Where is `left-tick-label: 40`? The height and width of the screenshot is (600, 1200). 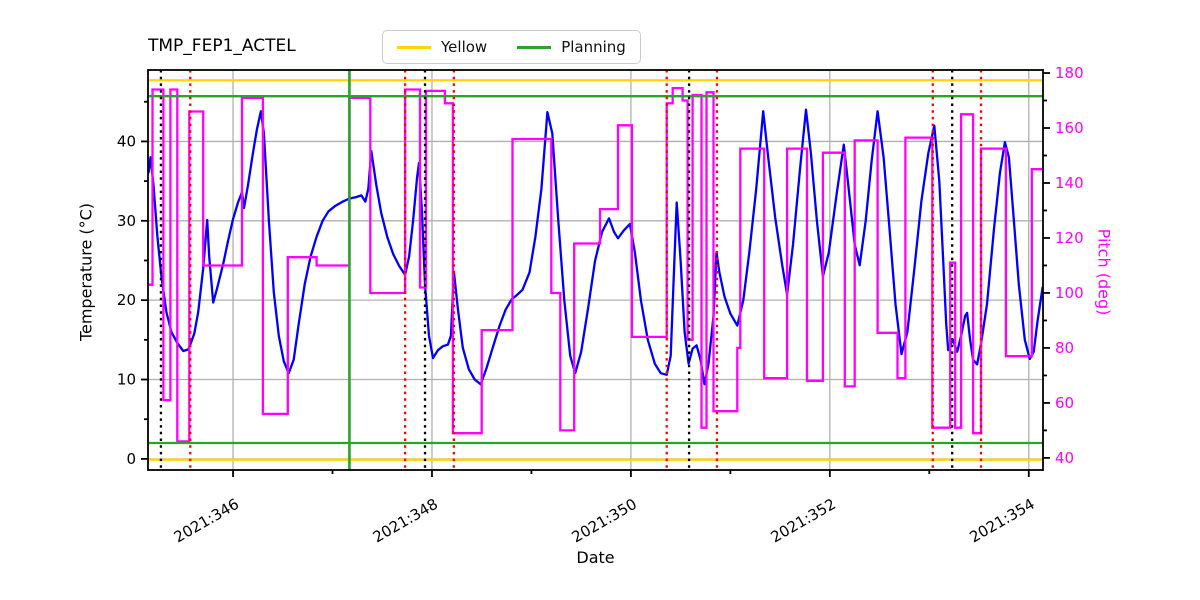 left-tick-label: 40 is located at coordinates (126, 141).